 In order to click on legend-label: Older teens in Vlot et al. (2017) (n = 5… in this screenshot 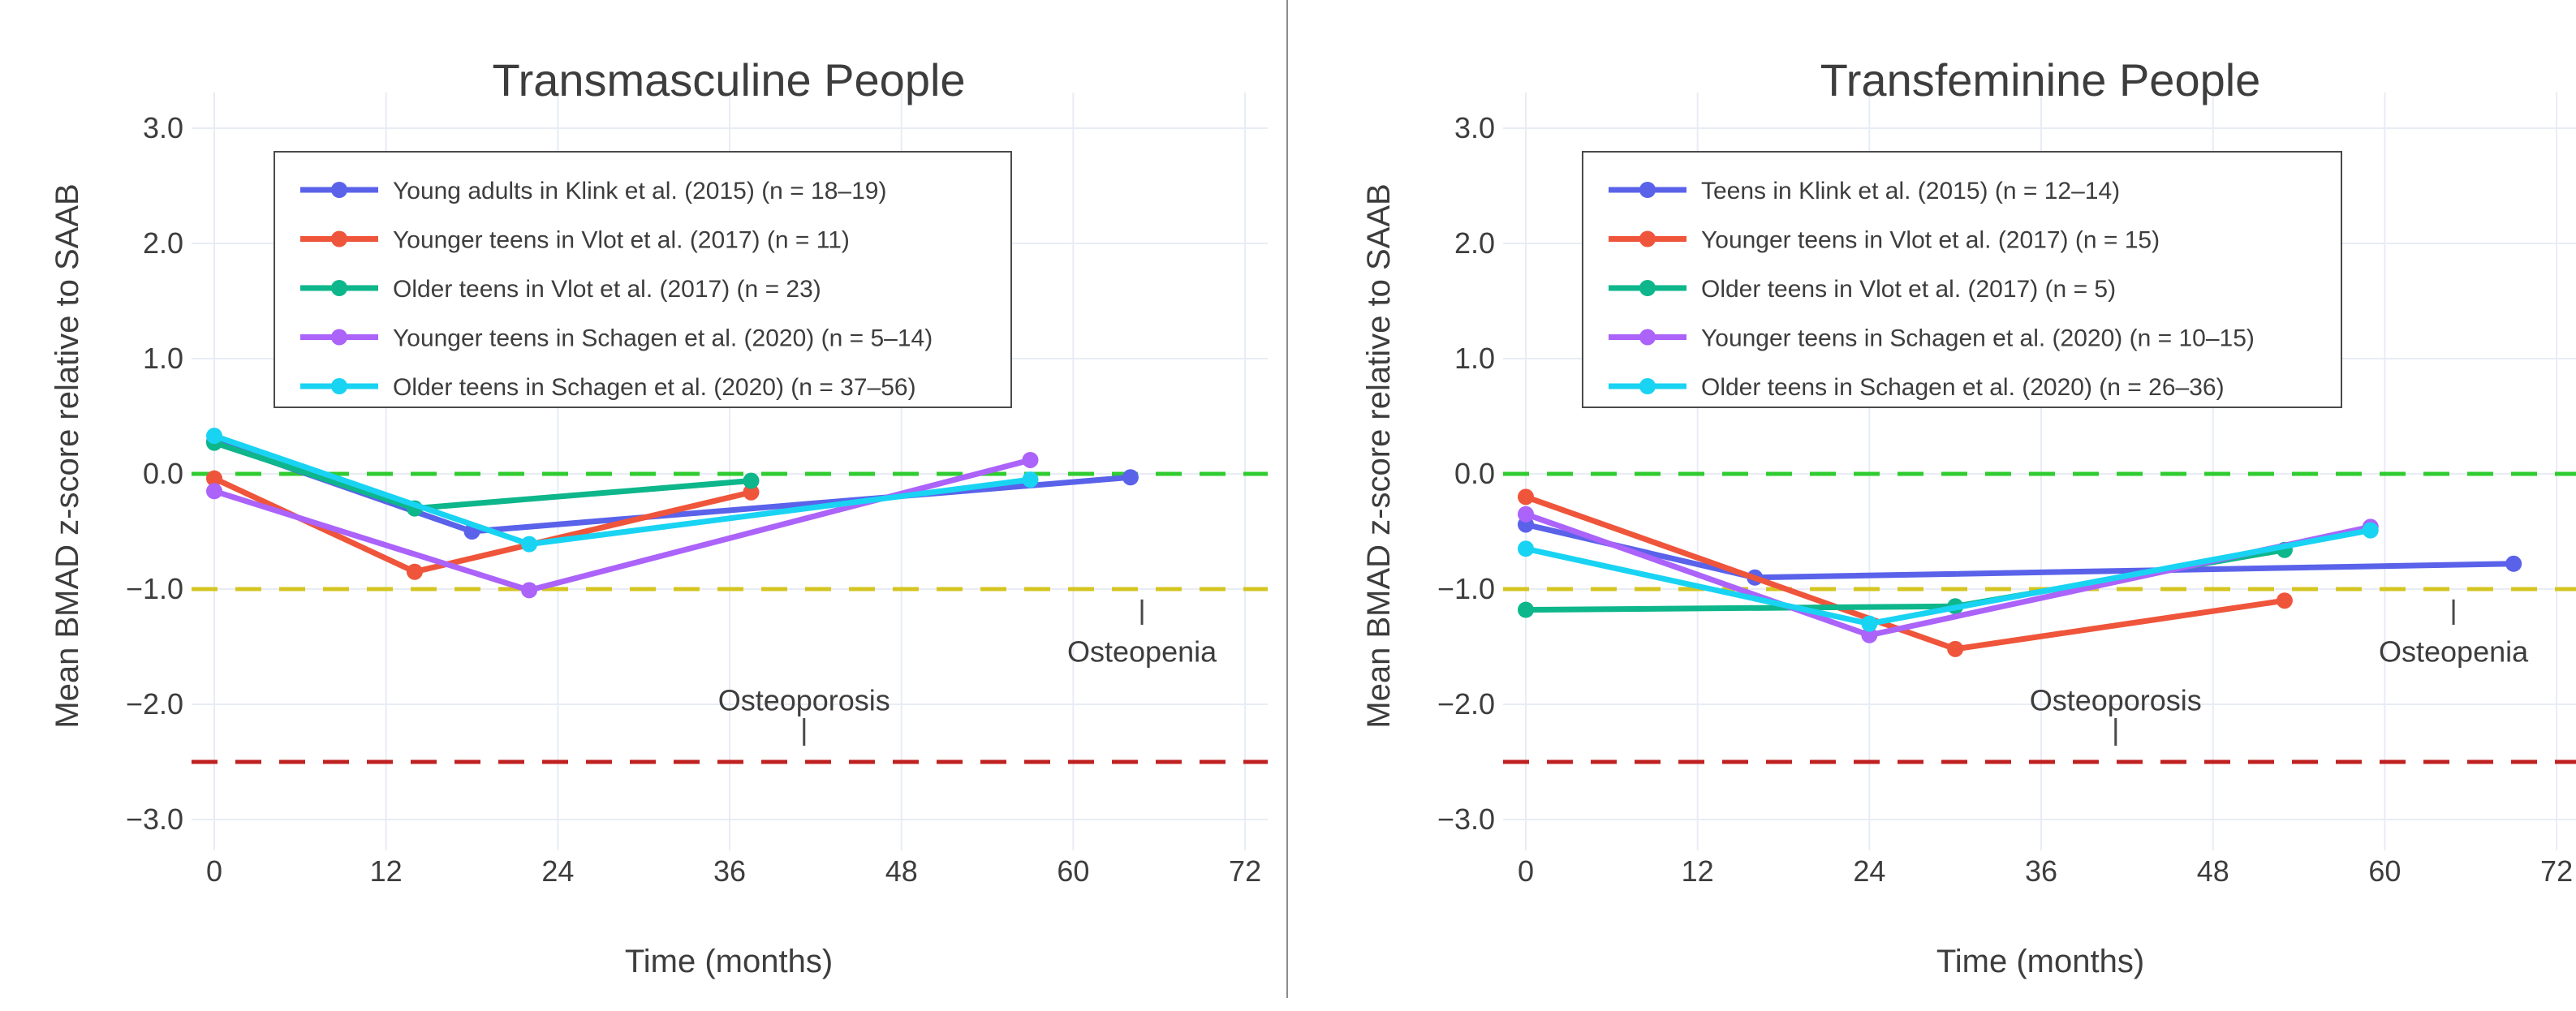, I will do `click(1909, 289)`.